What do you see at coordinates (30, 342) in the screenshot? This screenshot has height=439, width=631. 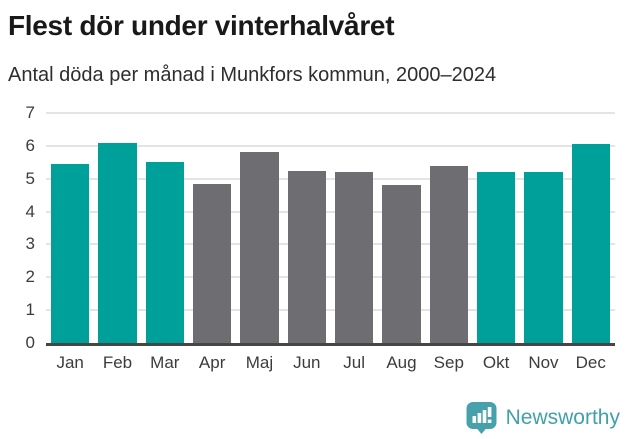 I see `y-axis-tick-0: 0` at bounding box center [30, 342].